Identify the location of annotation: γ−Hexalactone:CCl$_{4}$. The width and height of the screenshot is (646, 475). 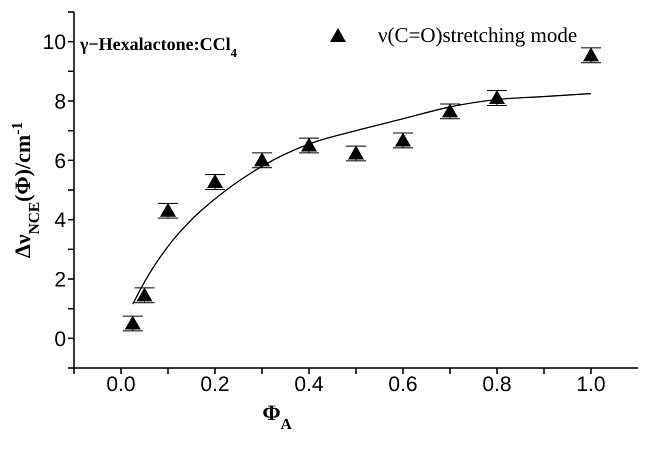
(158, 47).